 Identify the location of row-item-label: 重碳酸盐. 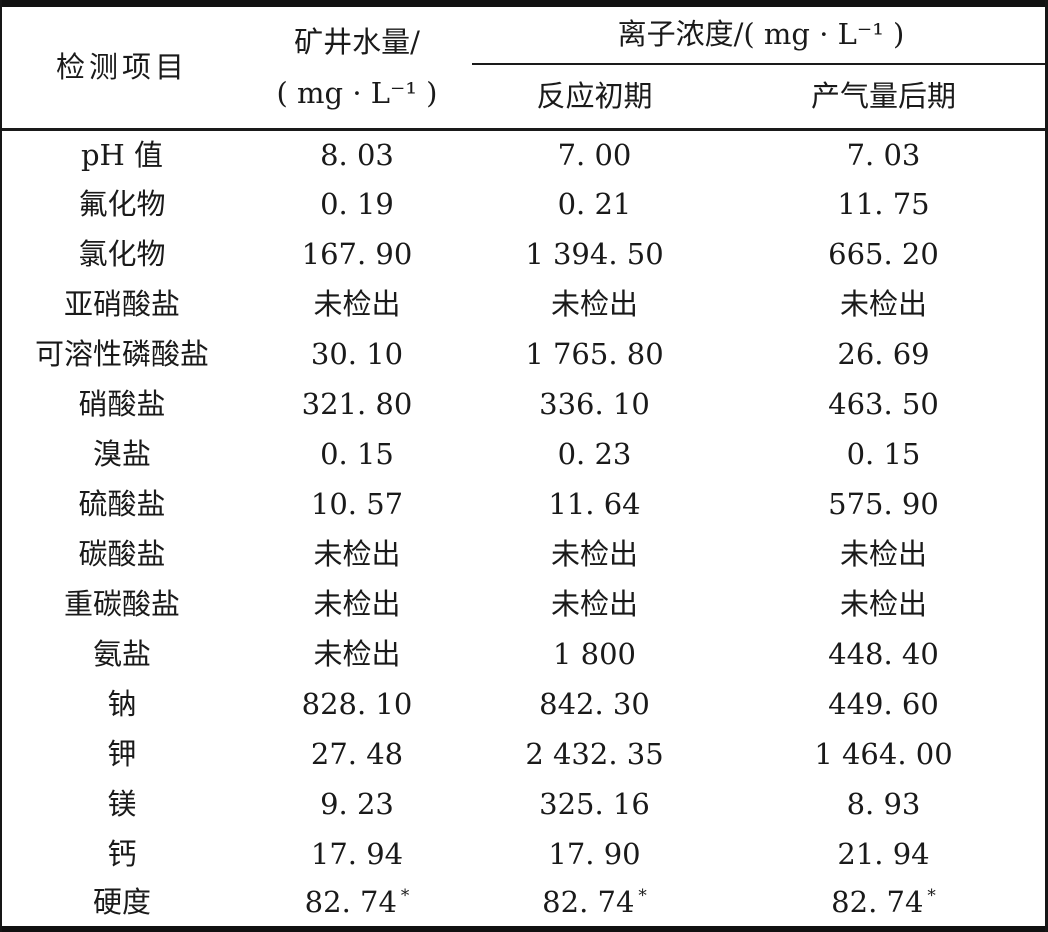
(121, 603).